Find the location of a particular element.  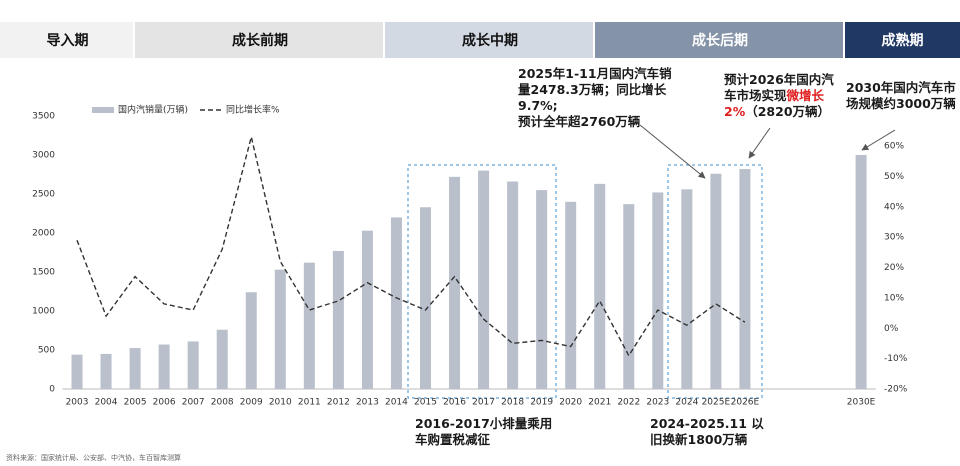

x-tick-label: 2005 is located at coordinates (135, 403).